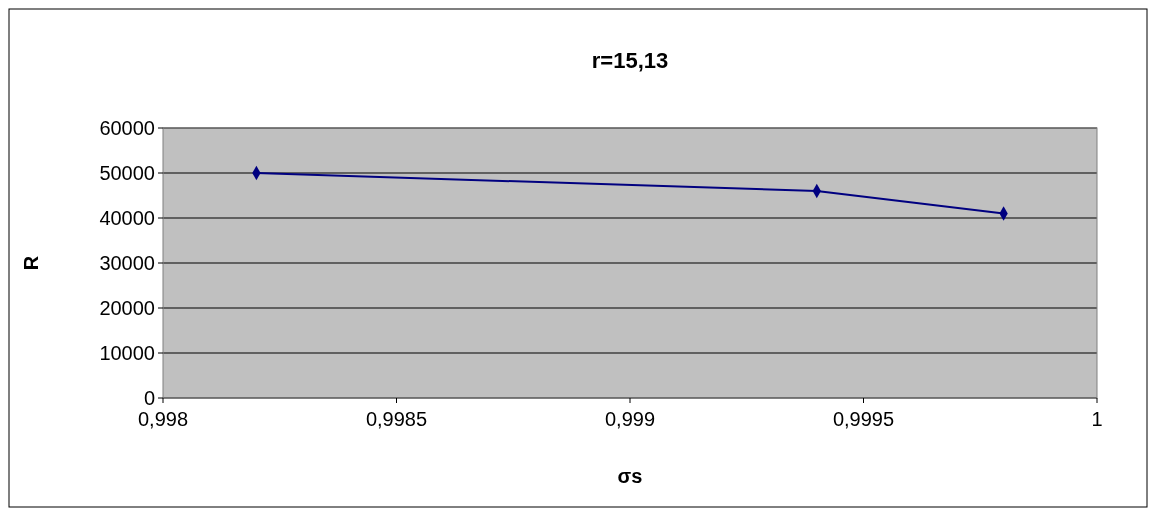 This screenshot has height=514, width=1158. What do you see at coordinates (630, 419) in the screenshot?
I see `x-tick-label: 0,999` at bounding box center [630, 419].